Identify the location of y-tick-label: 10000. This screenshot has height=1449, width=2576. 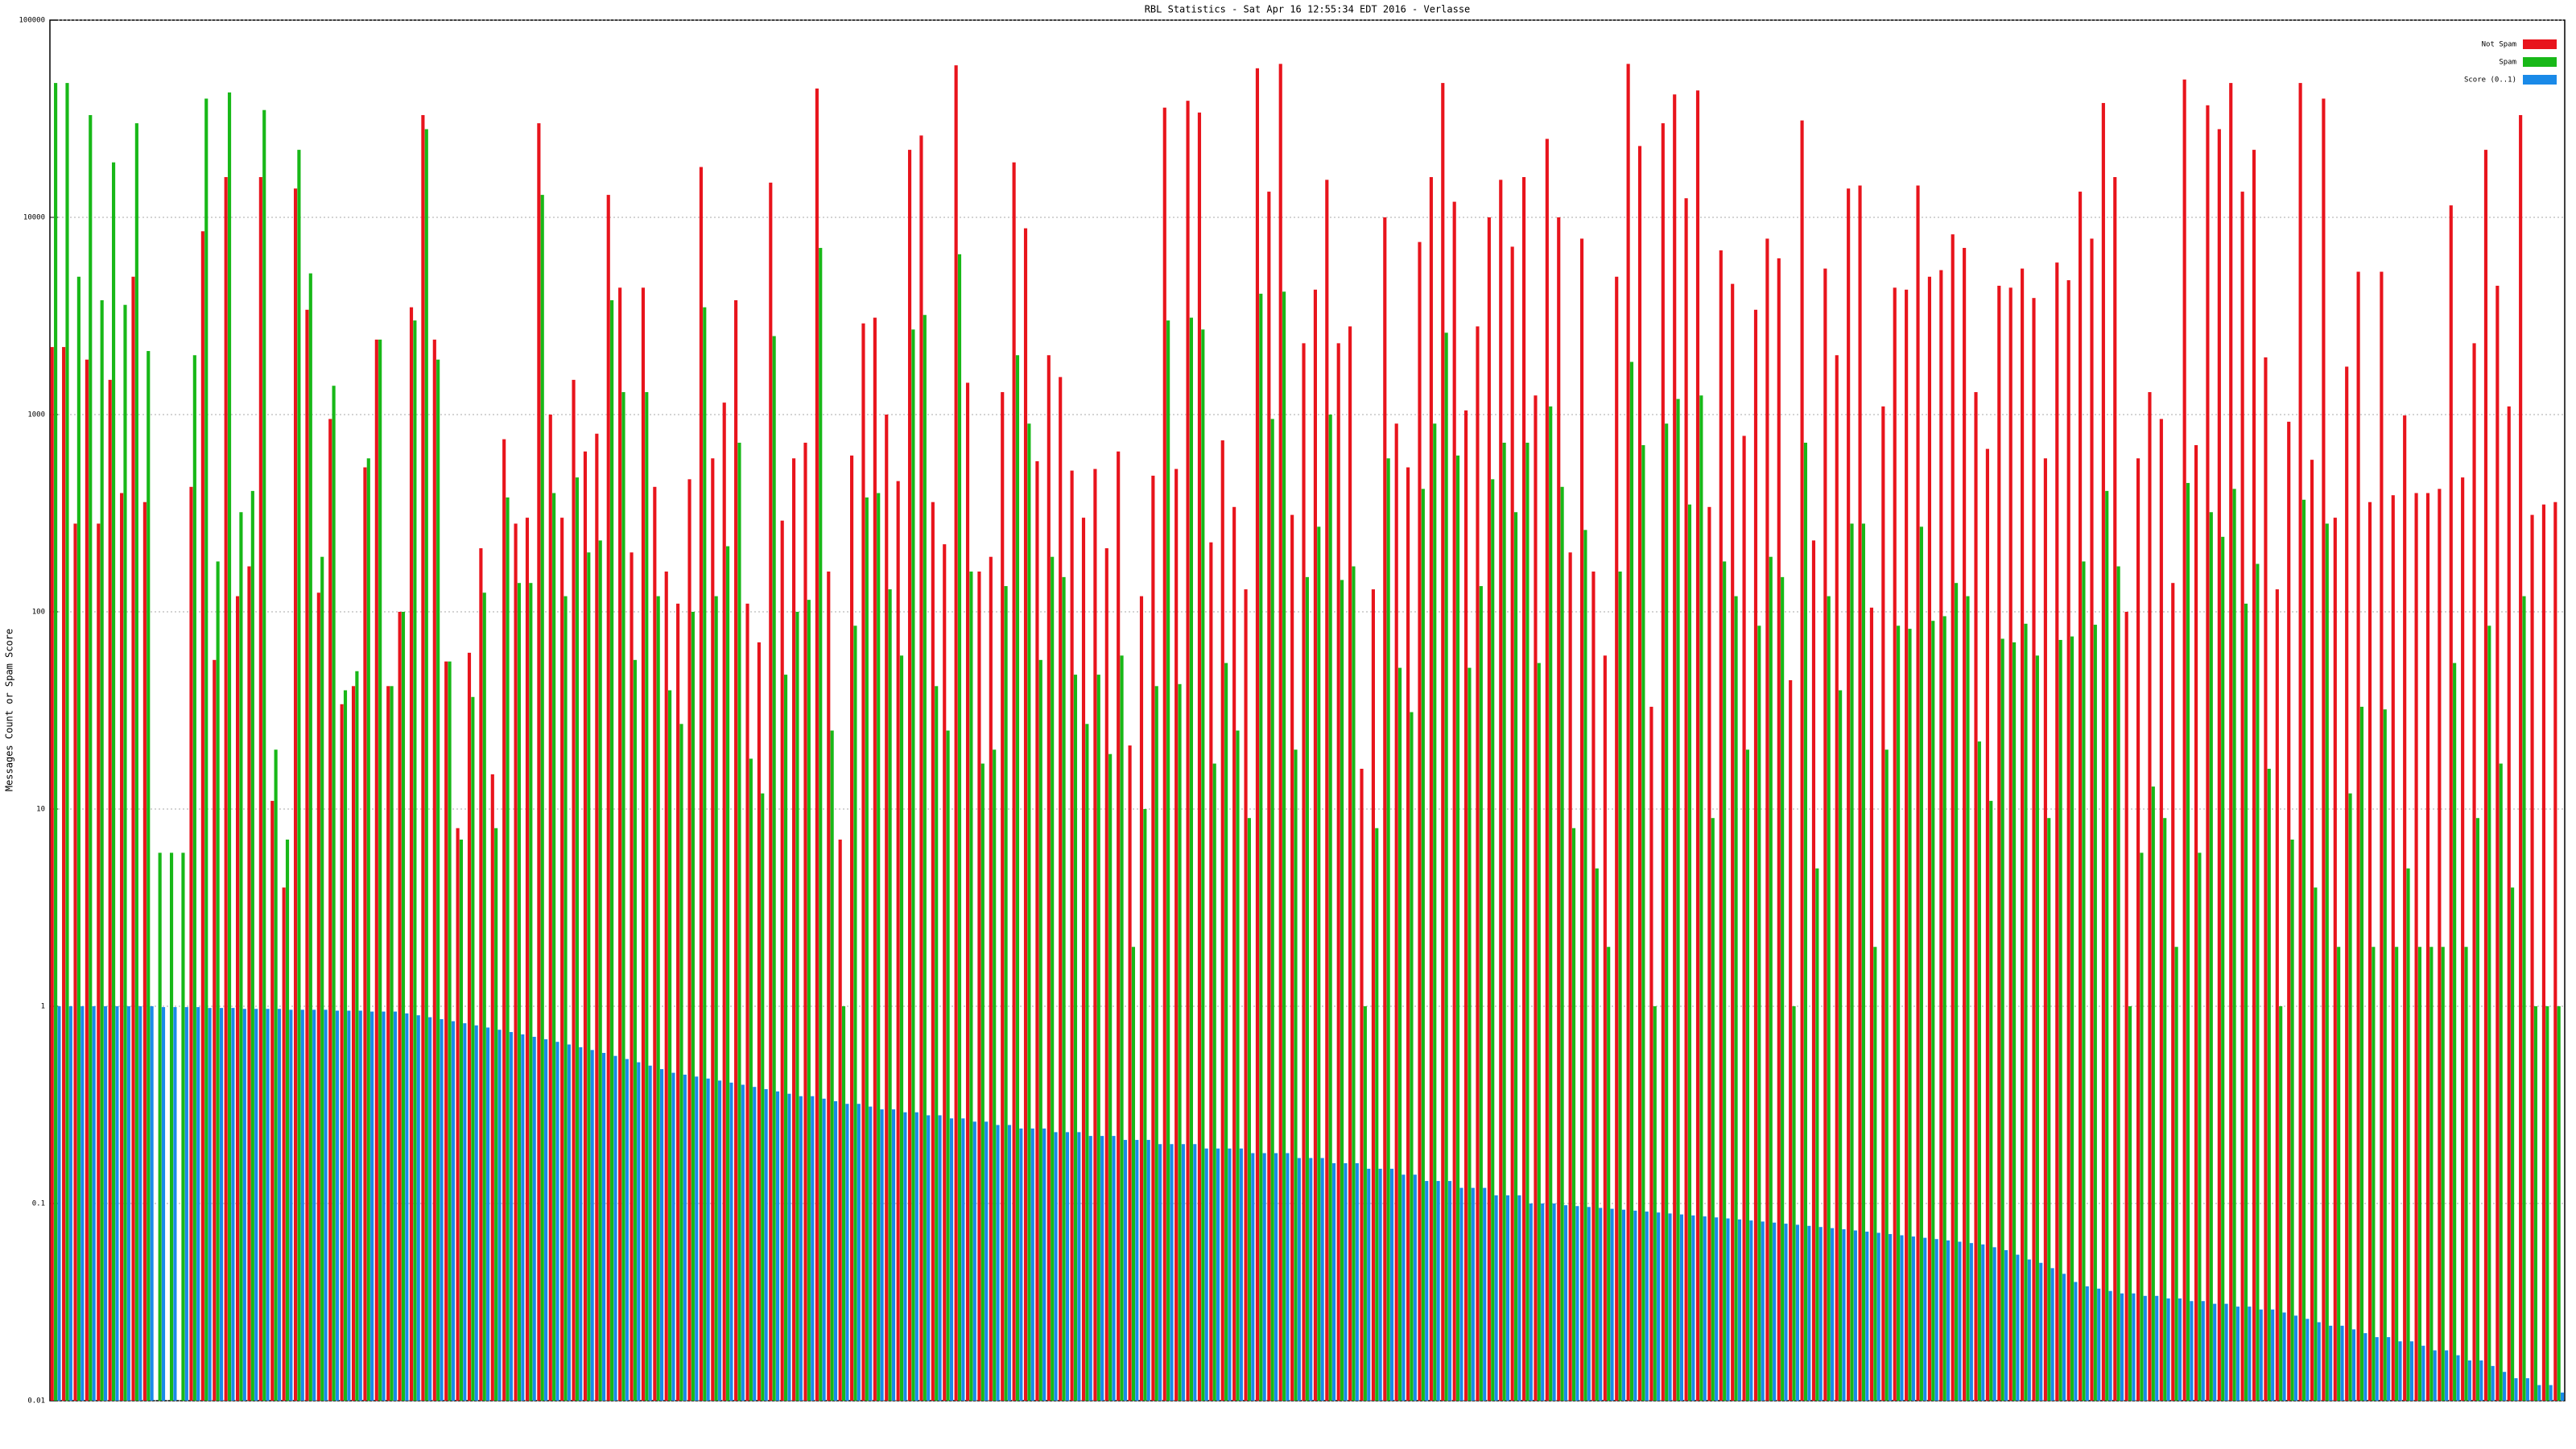
(34, 218).